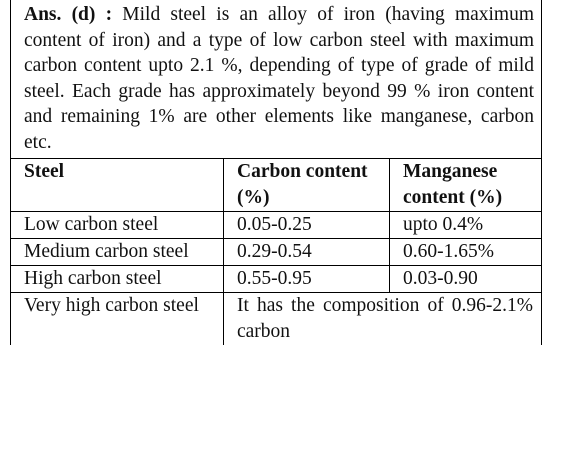 This screenshot has height=458, width=565. What do you see at coordinates (68, 14) in the screenshot?
I see `answer-label: Ans. (d) :` at bounding box center [68, 14].